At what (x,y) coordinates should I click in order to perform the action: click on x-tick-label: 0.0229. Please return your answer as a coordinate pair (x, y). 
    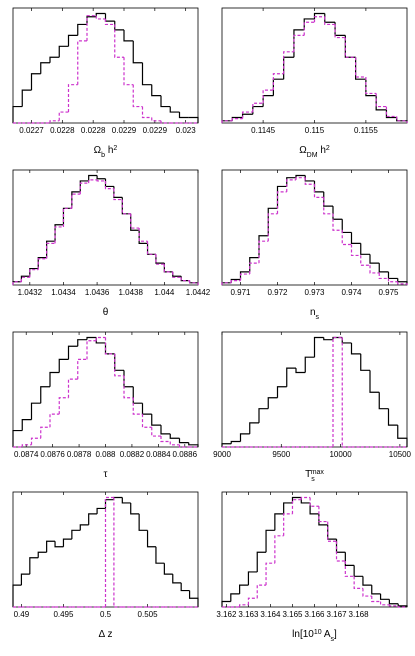
    Looking at the image, I should click on (124, 130).